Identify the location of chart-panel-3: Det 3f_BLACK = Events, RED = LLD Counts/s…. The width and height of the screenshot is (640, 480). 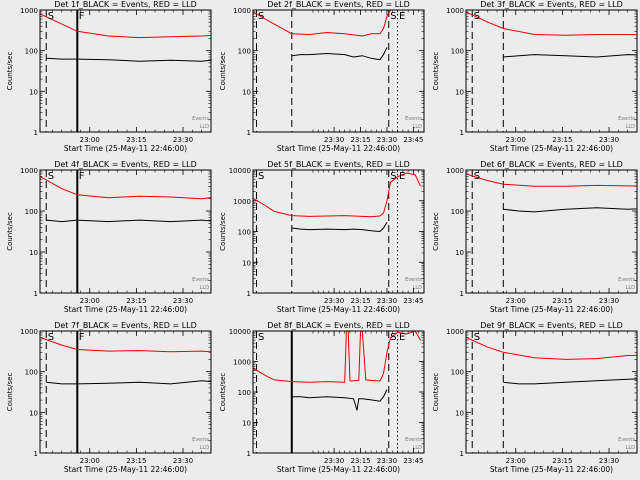
(535, 76).